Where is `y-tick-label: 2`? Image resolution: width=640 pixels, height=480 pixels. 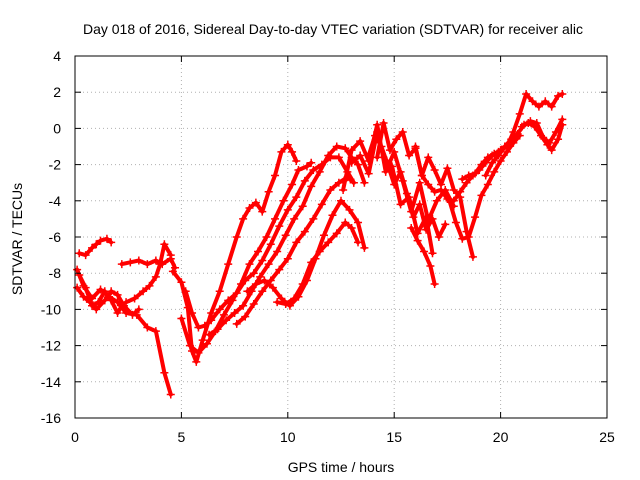 y-tick-label: 2 is located at coordinates (57, 92).